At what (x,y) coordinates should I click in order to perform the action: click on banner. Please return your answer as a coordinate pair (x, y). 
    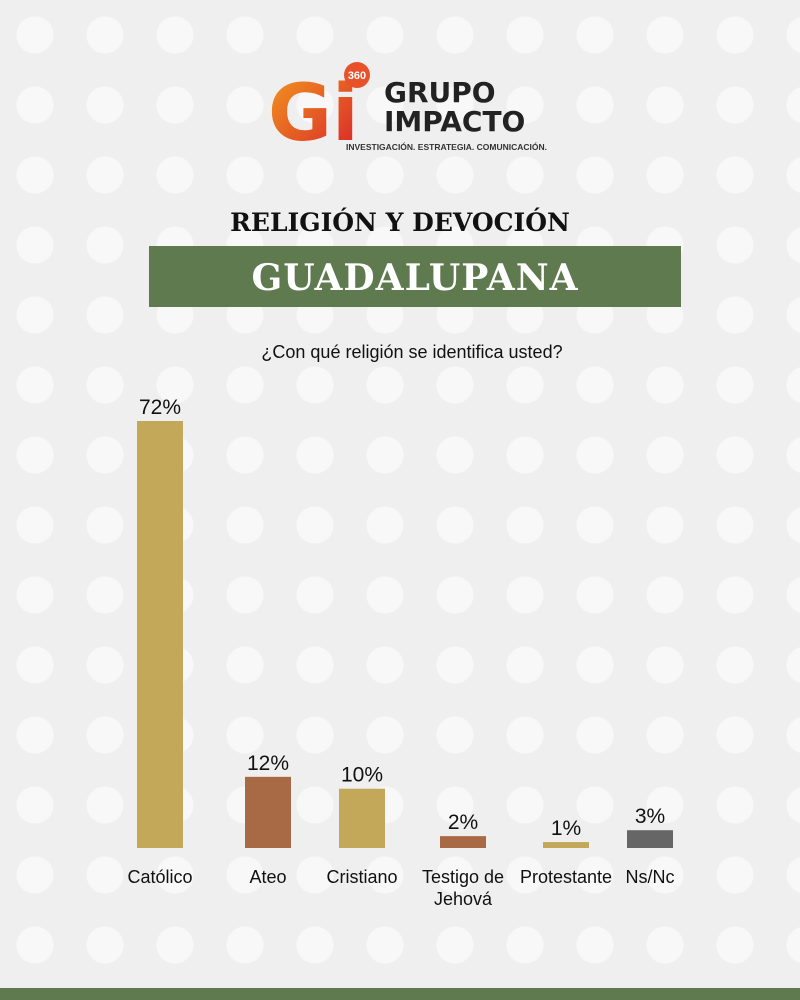
    Looking at the image, I should click on (415, 276).